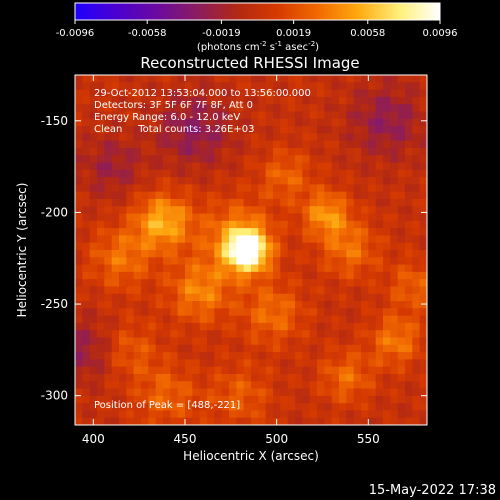  What do you see at coordinates (93, 439) in the screenshot?
I see `x-tick-label: 400` at bounding box center [93, 439].